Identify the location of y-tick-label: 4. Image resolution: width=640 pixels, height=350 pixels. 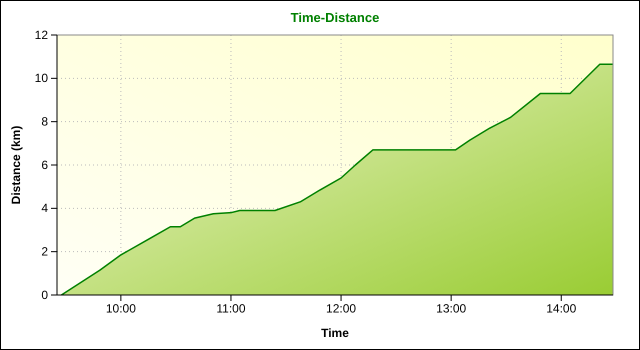
(44, 208).